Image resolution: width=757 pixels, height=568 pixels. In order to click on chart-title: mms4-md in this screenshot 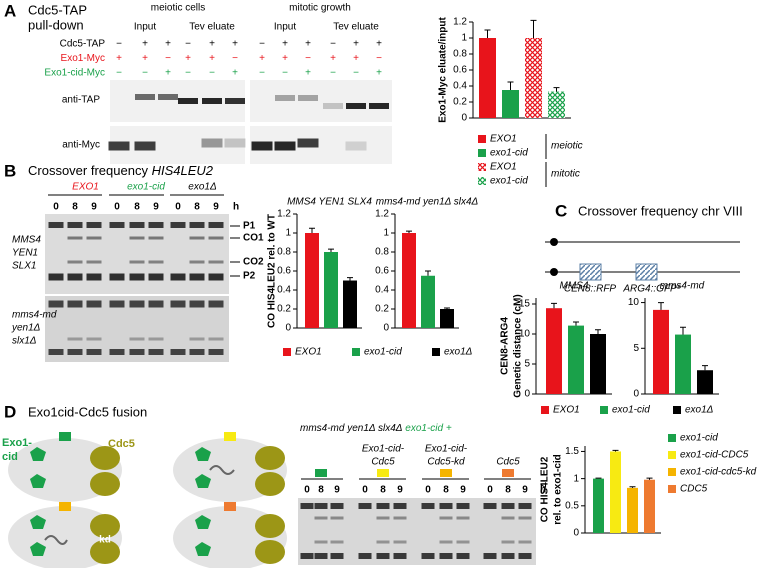, I will do `click(682, 286)`.